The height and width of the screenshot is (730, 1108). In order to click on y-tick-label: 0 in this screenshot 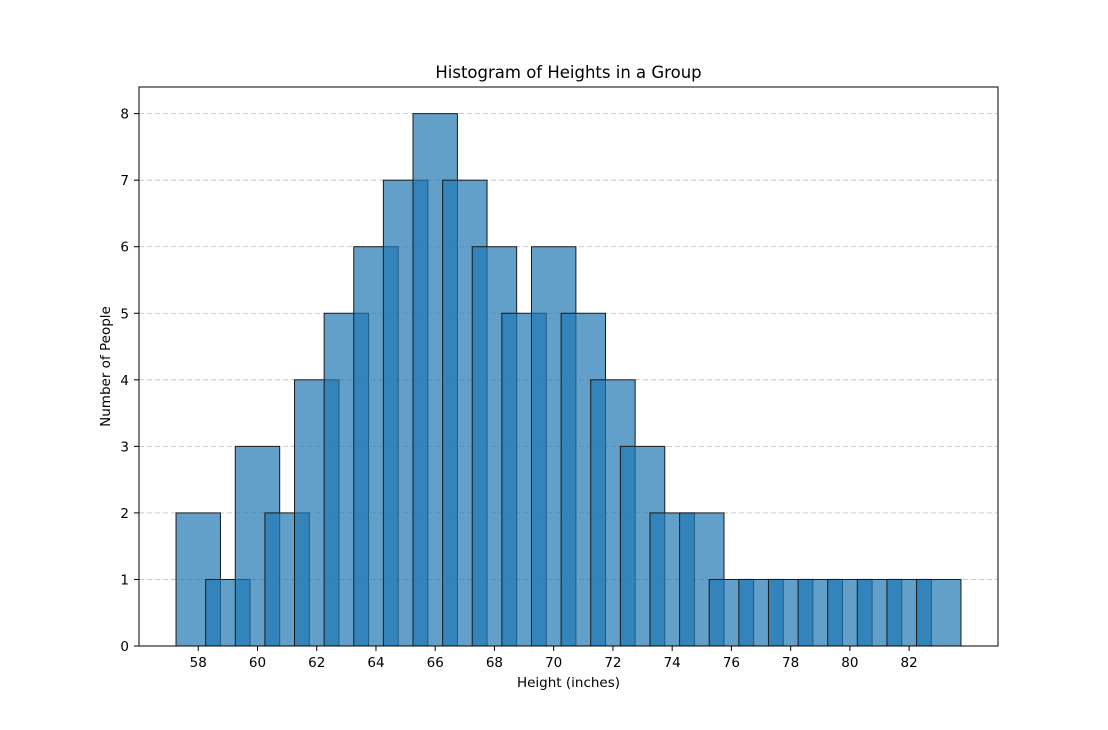, I will do `click(124, 647)`.